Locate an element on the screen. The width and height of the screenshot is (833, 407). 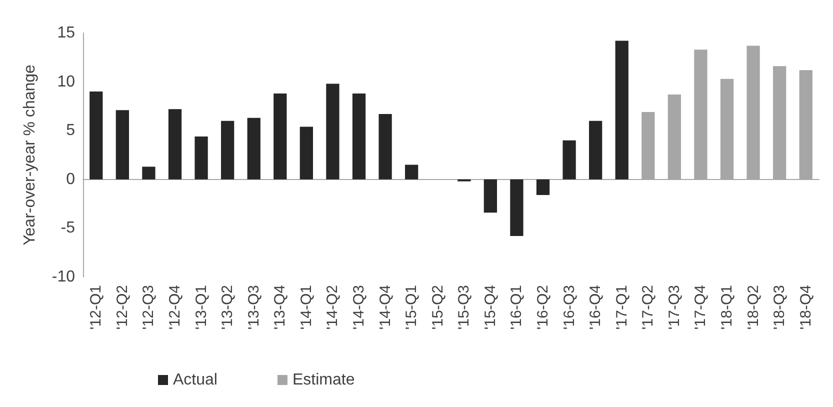
x-tick-label: '13-Q3 is located at coordinates (253, 307).